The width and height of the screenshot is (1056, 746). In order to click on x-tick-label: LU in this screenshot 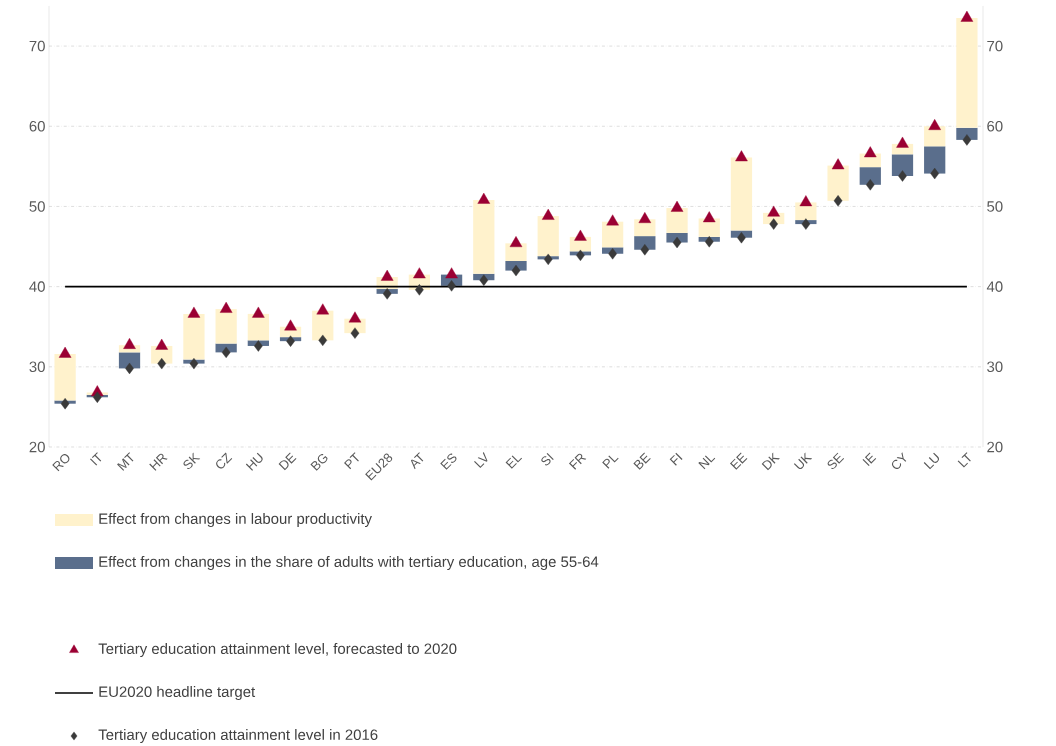, I will do `click(931, 461)`.